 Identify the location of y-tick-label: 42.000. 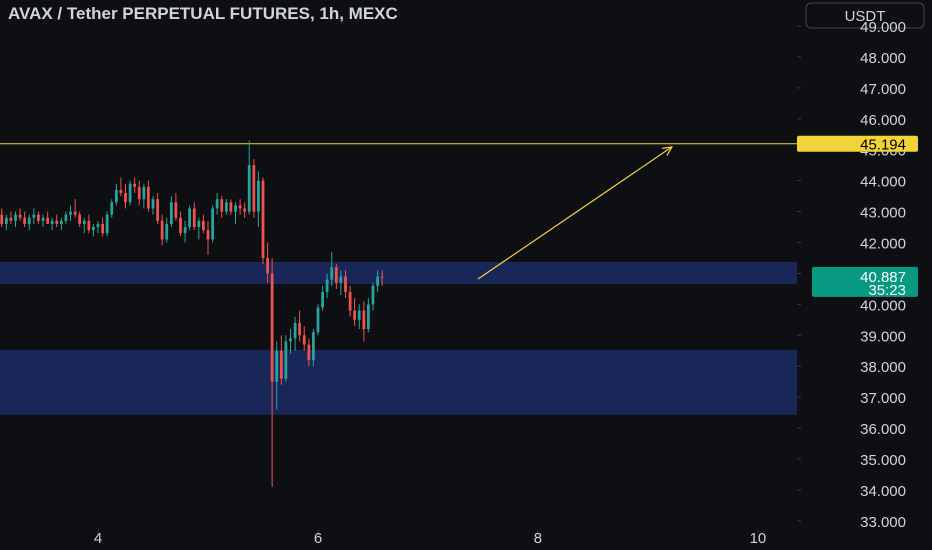
(883, 244).